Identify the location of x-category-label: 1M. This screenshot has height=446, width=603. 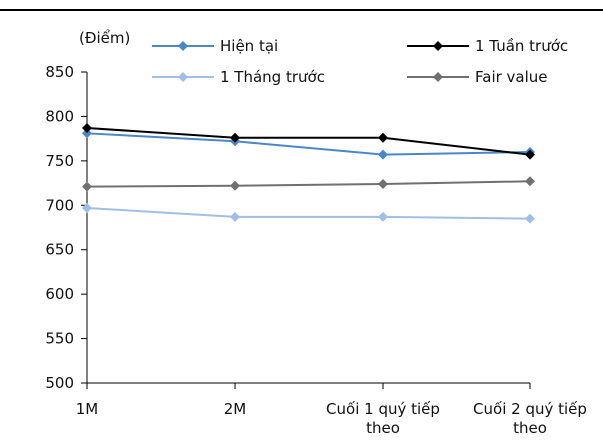
(87, 409).